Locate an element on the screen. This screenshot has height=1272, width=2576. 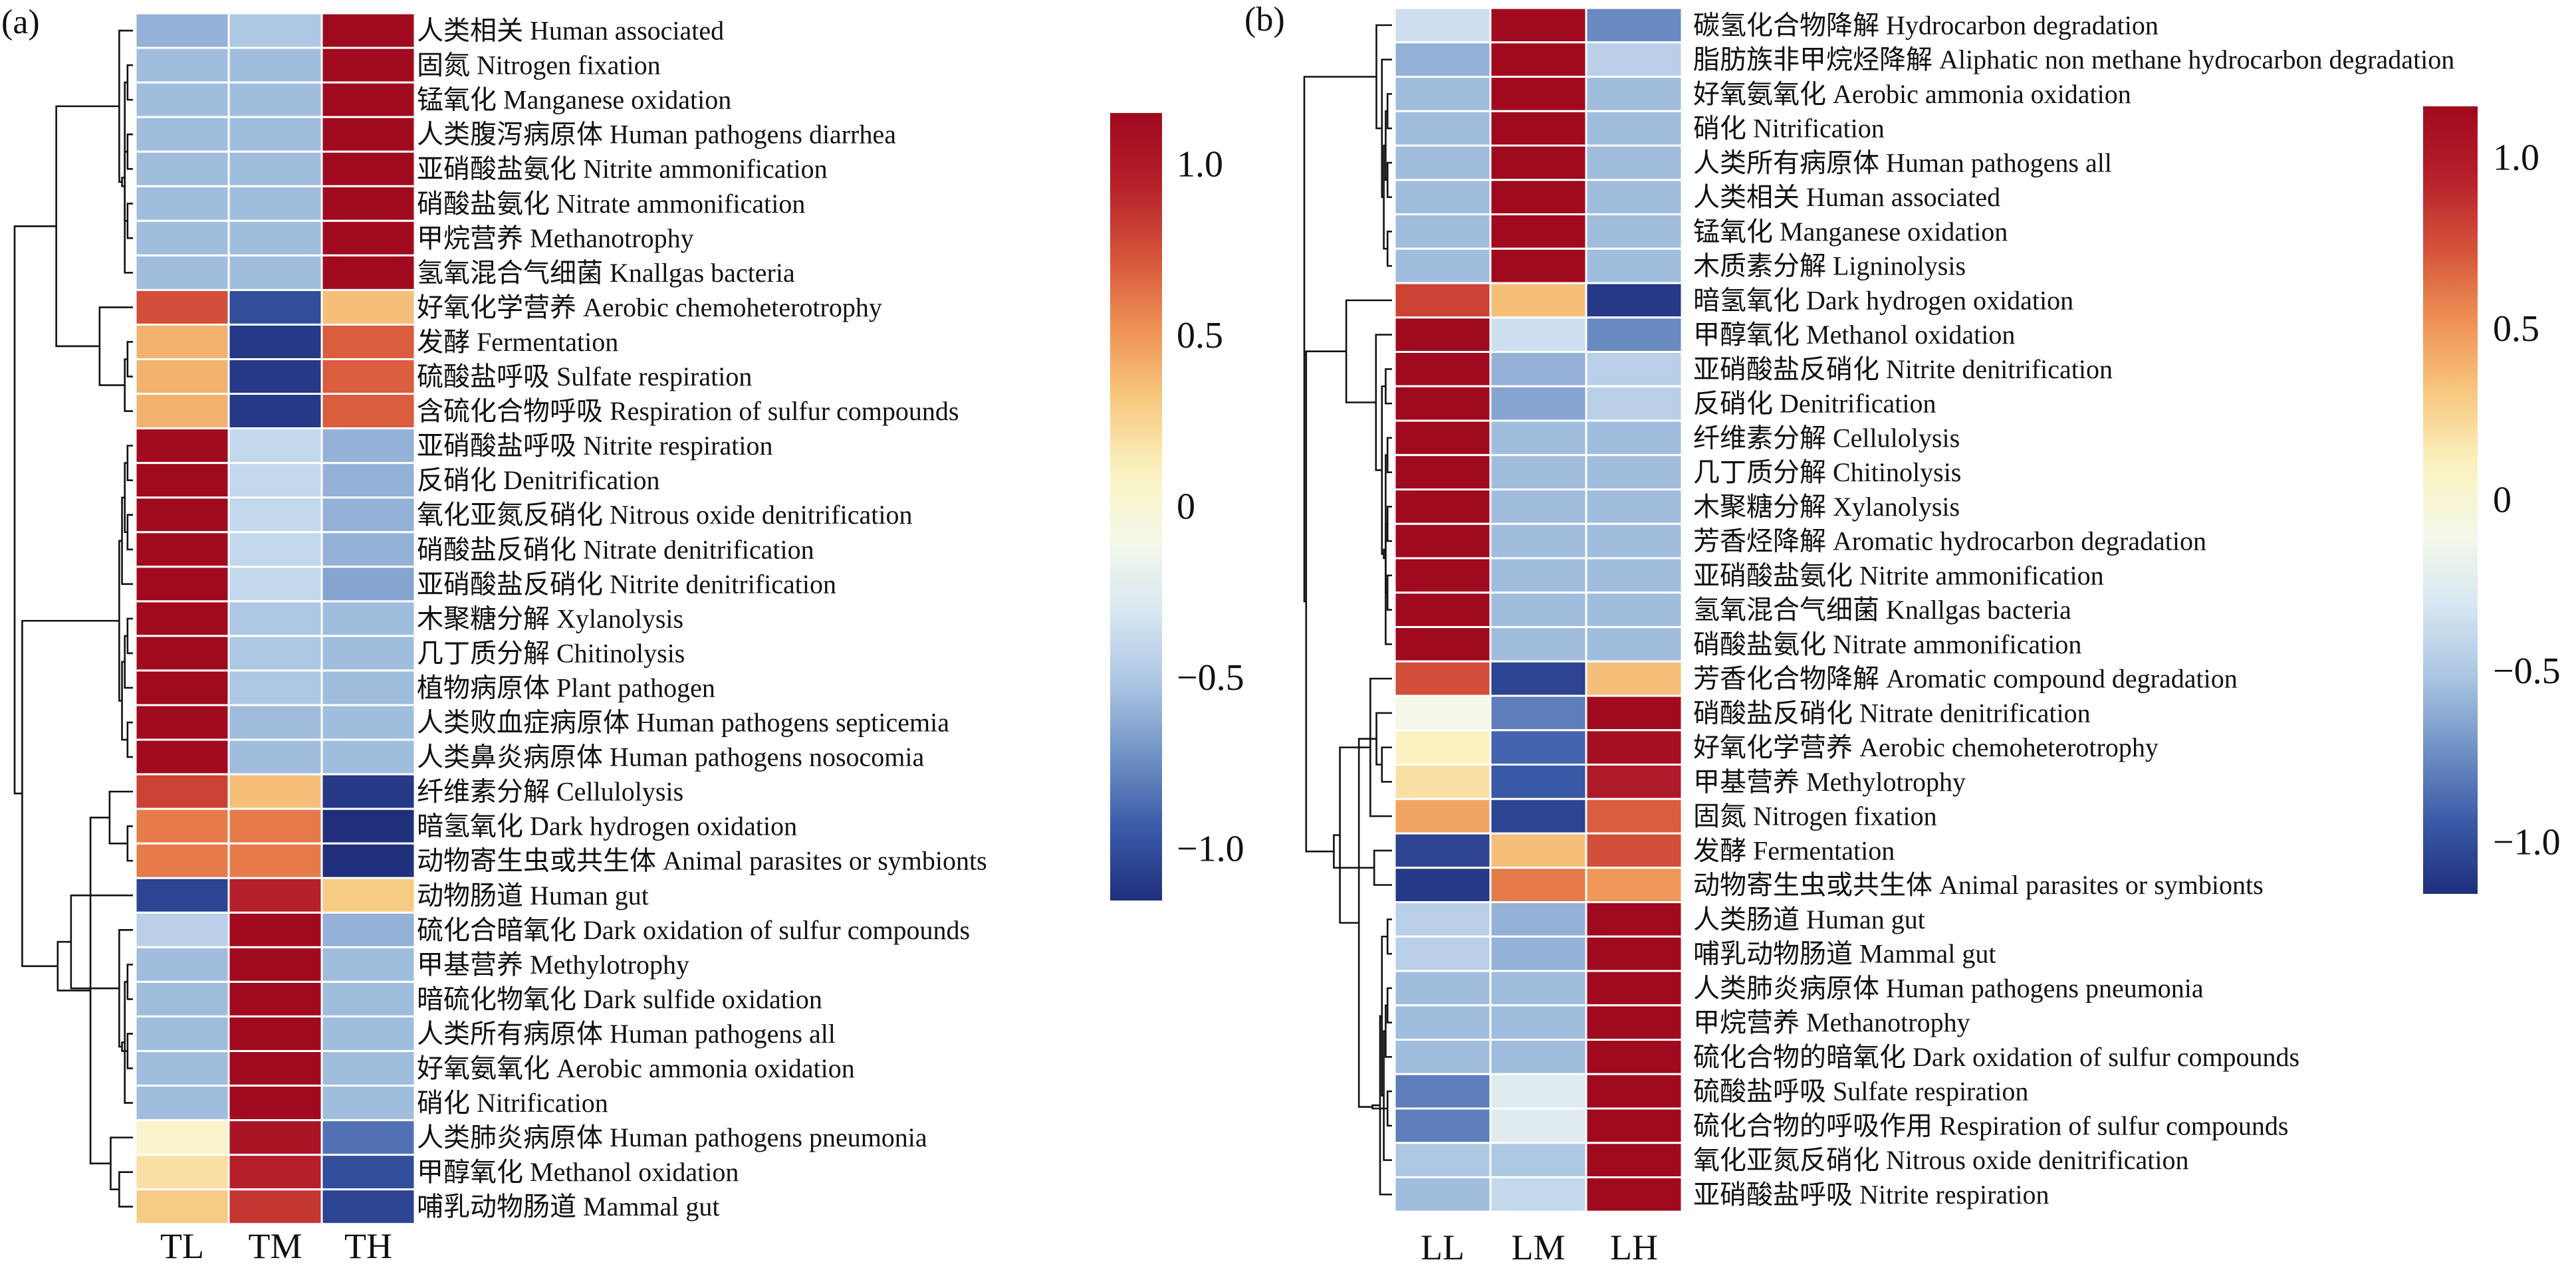
row-label: 亚硝酸盐反硝化 Nitrite denitrification is located at coordinates (626, 584).